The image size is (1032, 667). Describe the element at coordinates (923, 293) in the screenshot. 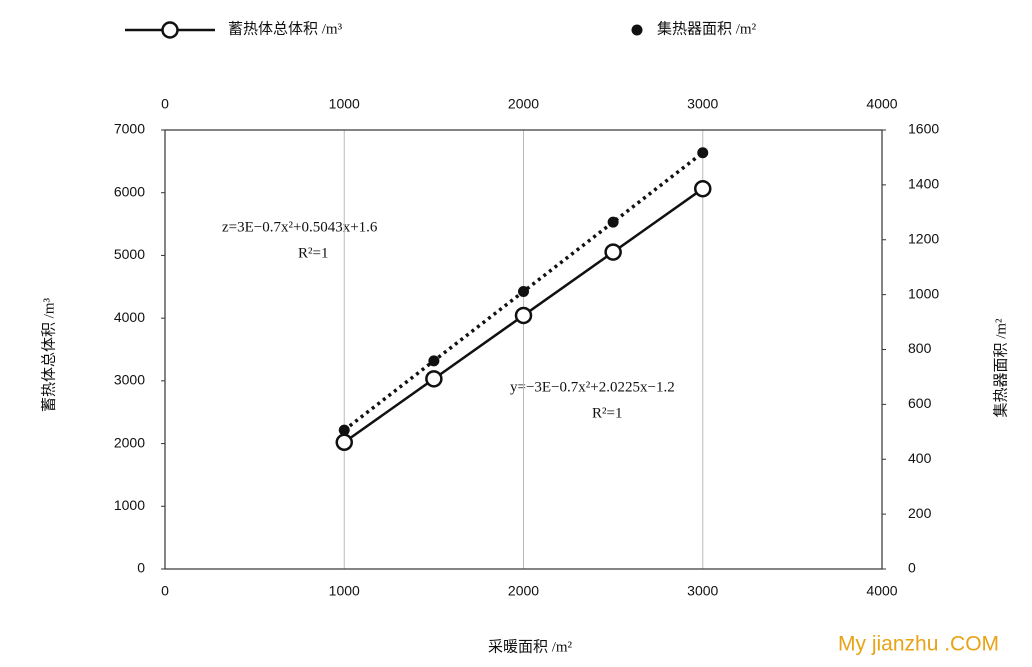

I see `y2-tick-label: 1000` at that location.